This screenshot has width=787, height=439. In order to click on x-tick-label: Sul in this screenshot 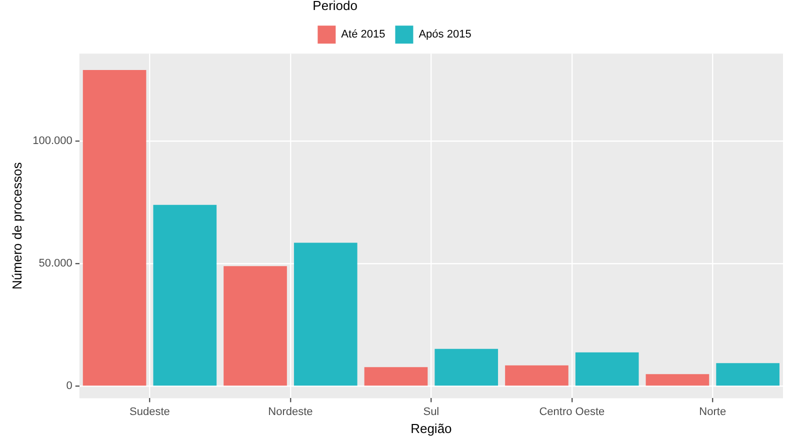, I will do `click(431, 412)`.